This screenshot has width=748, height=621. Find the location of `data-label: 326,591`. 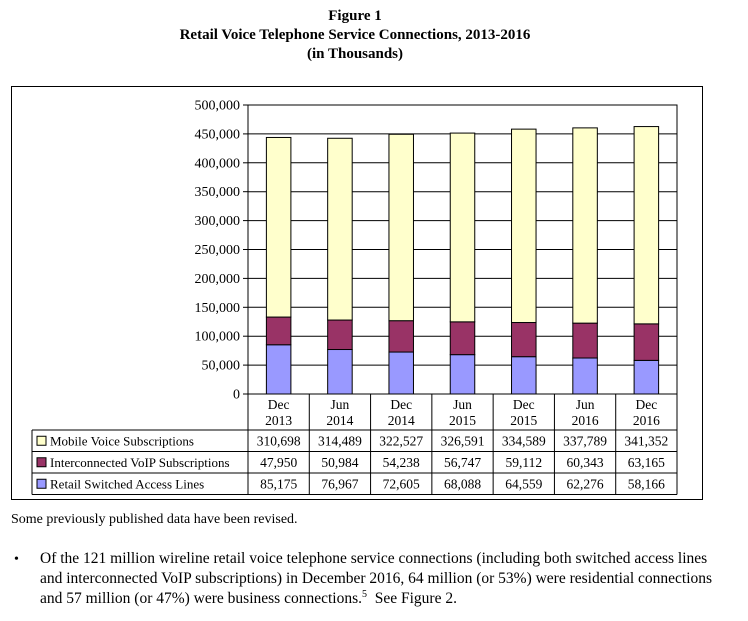

data-label: 326,591 is located at coordinates (463, 440).